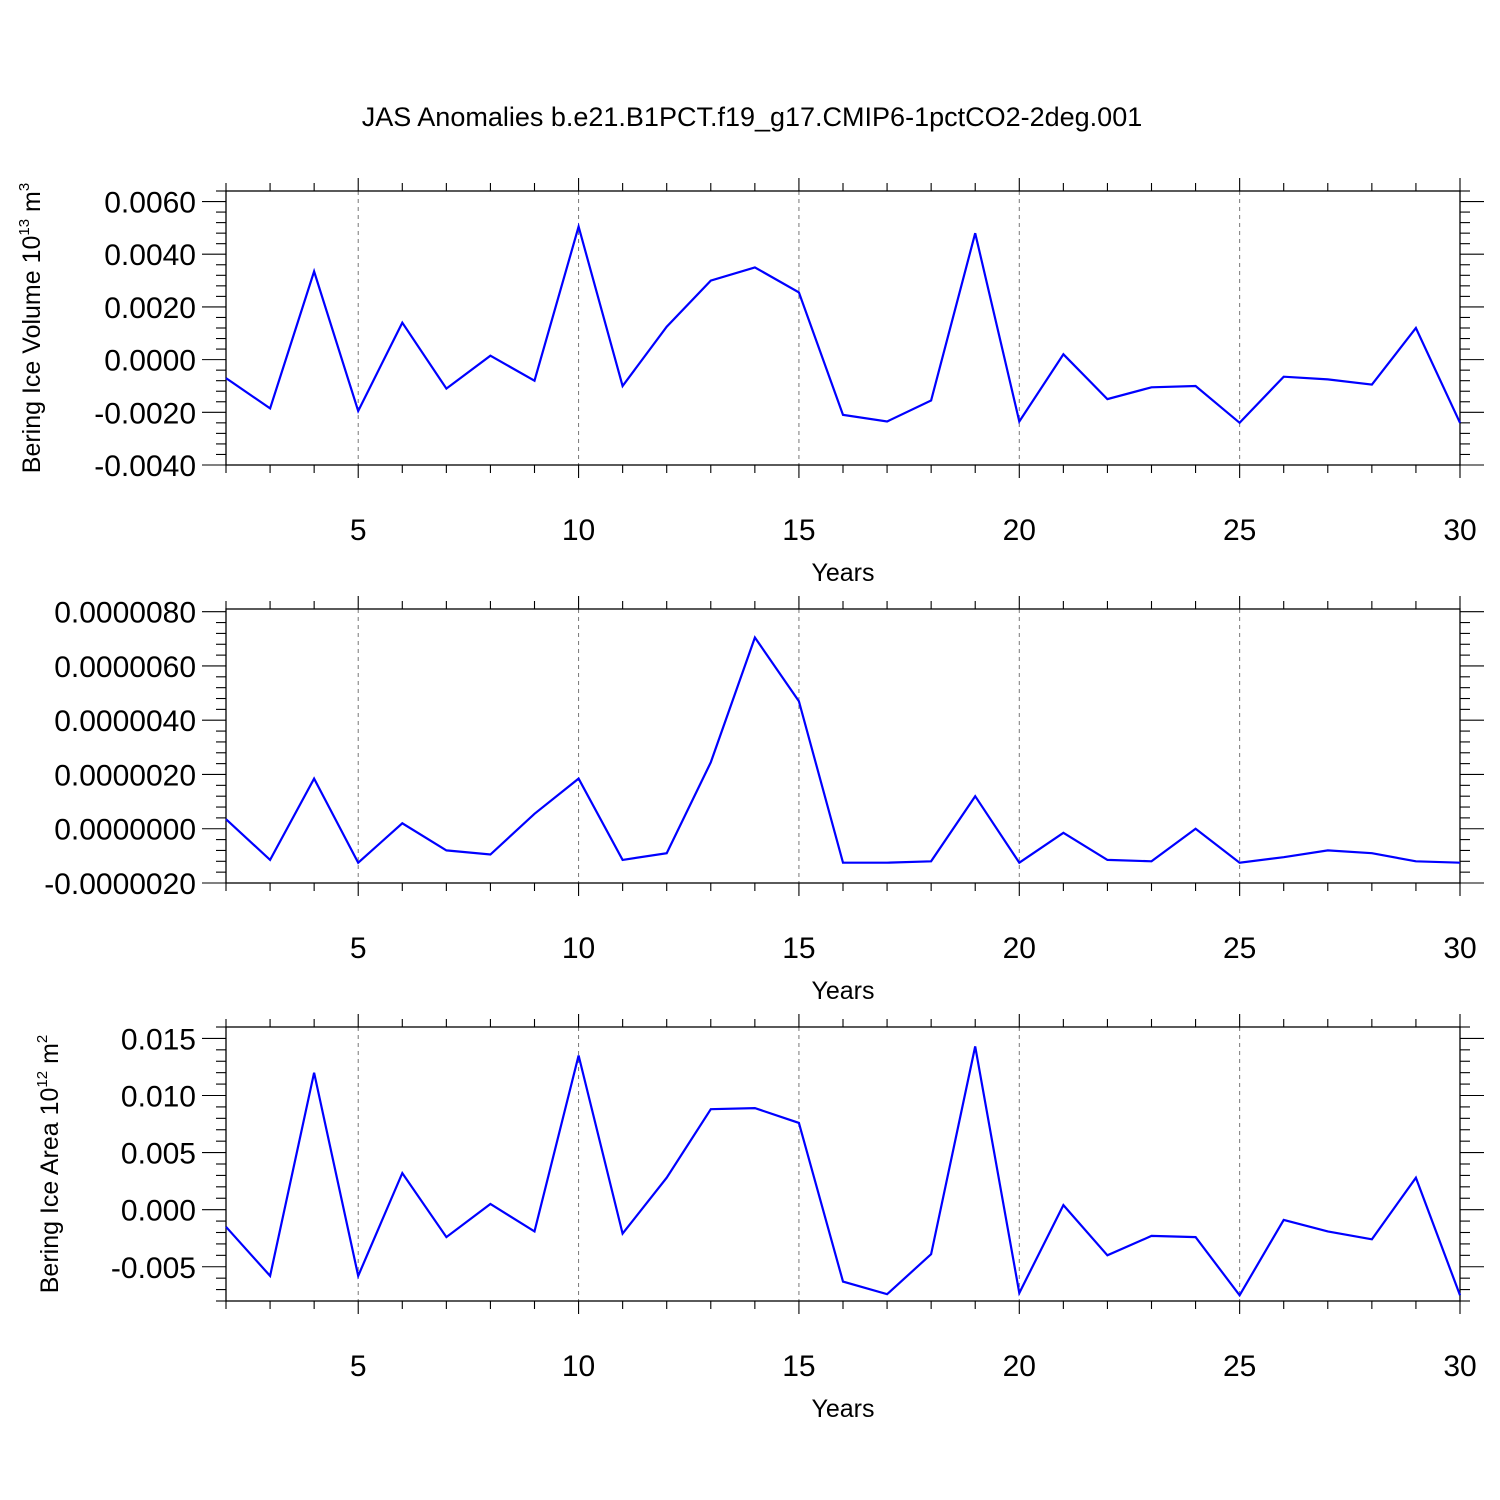  Describe the element at coordinates (120, 884) in the screenshot. I see `y-tick-label: -0.0000020` at that location.